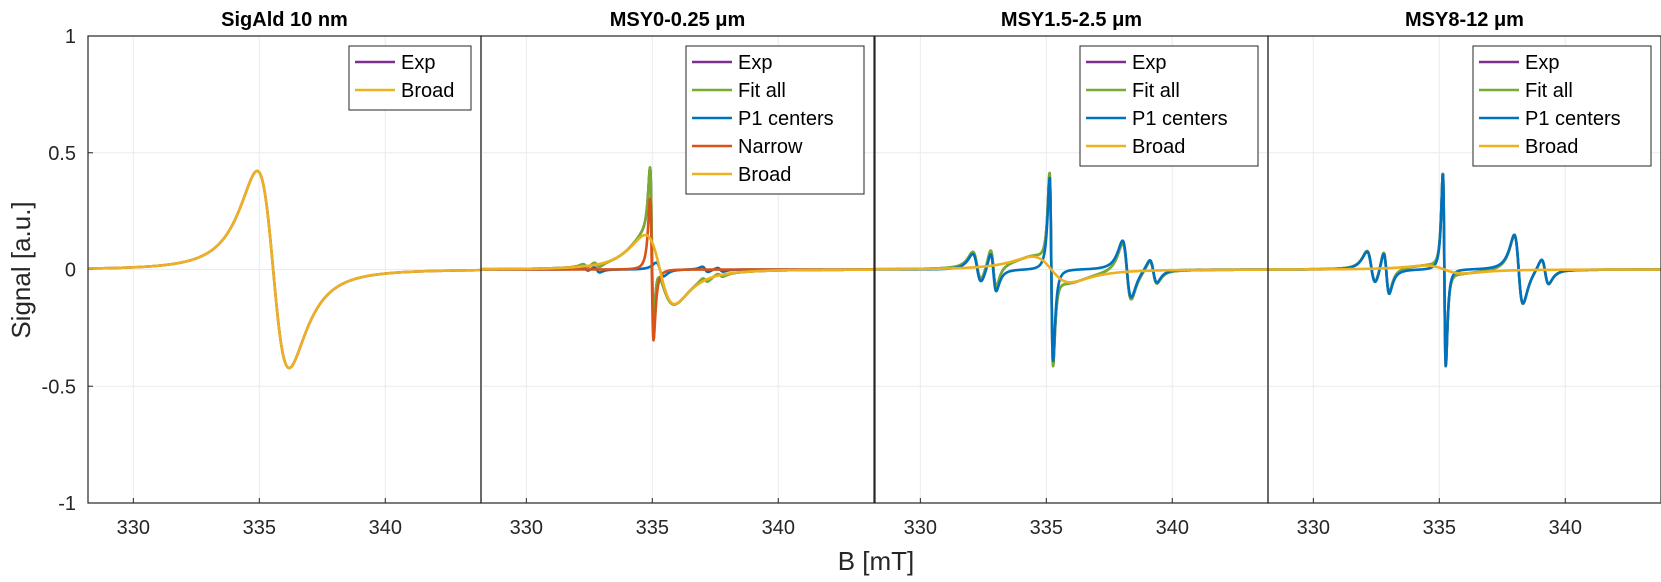 Image resolution: width=1661 pixels, height=582 pixels. What do you see at coordinates (21, 269) in the screenshot?
I see `y-axis-label: Signal [a.u.]` at bounding box center [21, 269].